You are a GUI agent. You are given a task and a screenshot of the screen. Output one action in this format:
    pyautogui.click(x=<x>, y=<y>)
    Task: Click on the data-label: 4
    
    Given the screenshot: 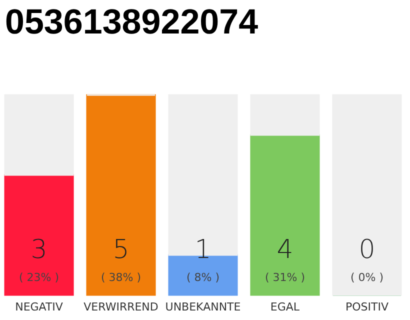 What is the action you would take?
    pyautogui.click(x=285, y=250)
    